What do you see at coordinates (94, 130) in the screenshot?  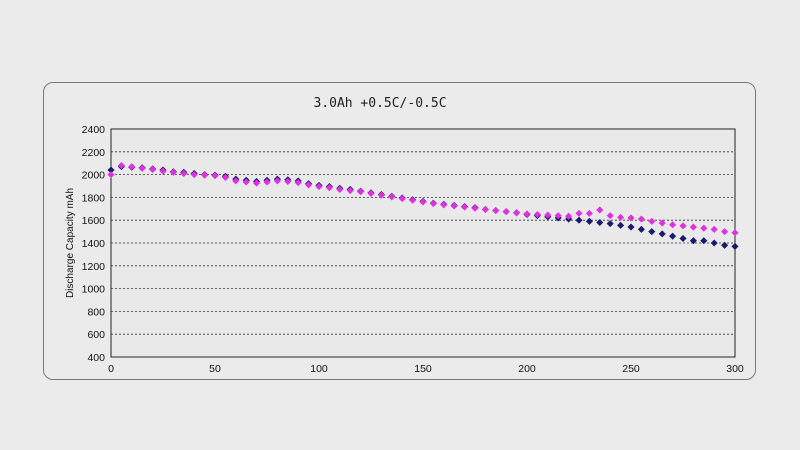 I see `y-tick-label: 2400` at bounding box center [94, 130].